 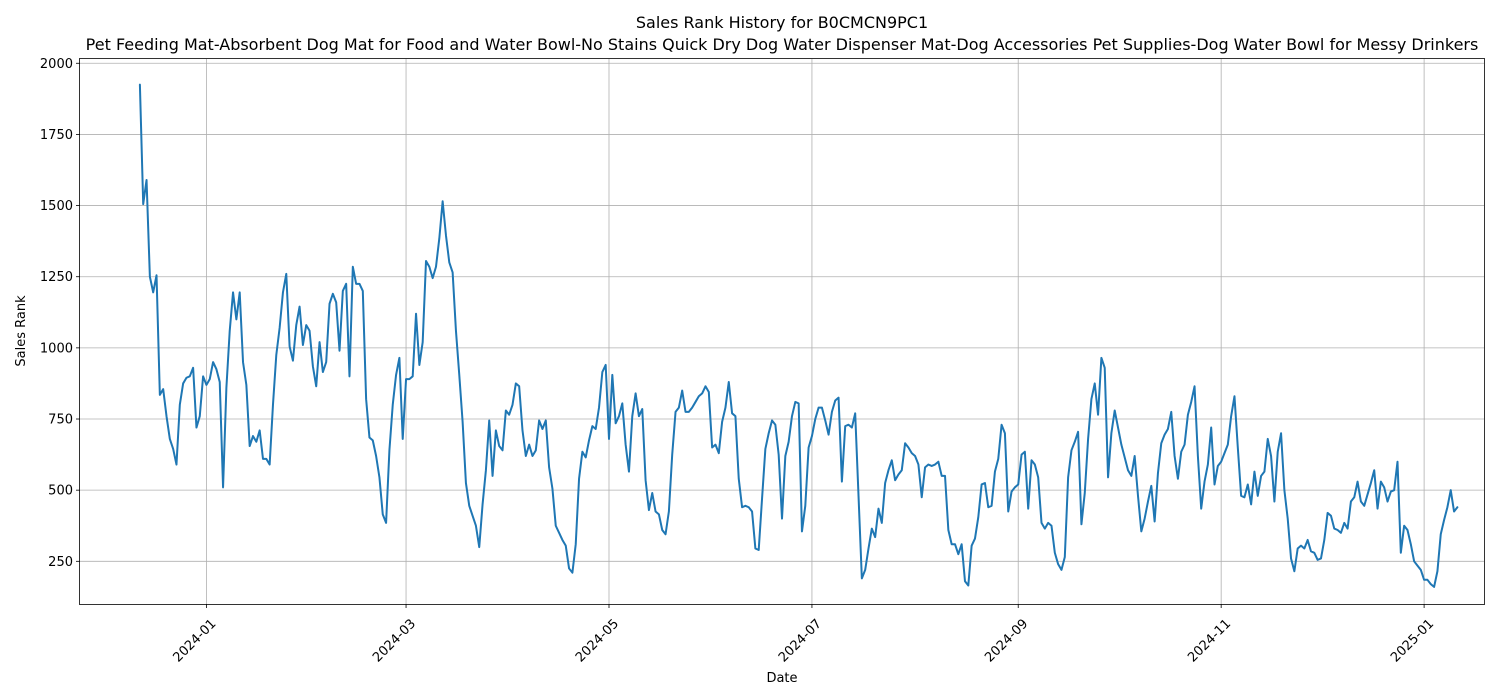 What do you see at coordinates (21, 331) in the screenshot?
I see `y-axis-label: Sales Rank` at bounding box center [21, 331].